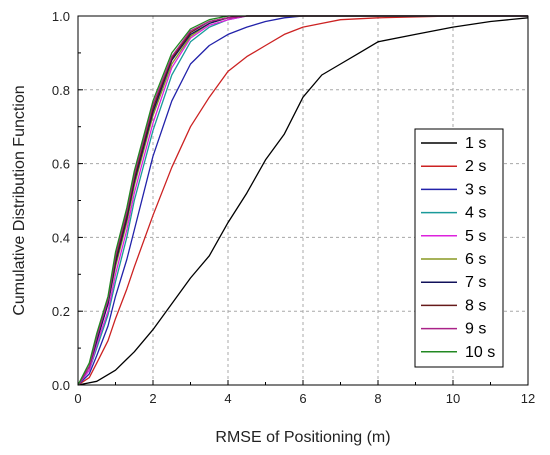 This screenshot has width=550, height=455. What do you see at coordinates (61, 311) in the screenshot?
I see `y-tick-label: 0.2` at bounding box center [61, 311].